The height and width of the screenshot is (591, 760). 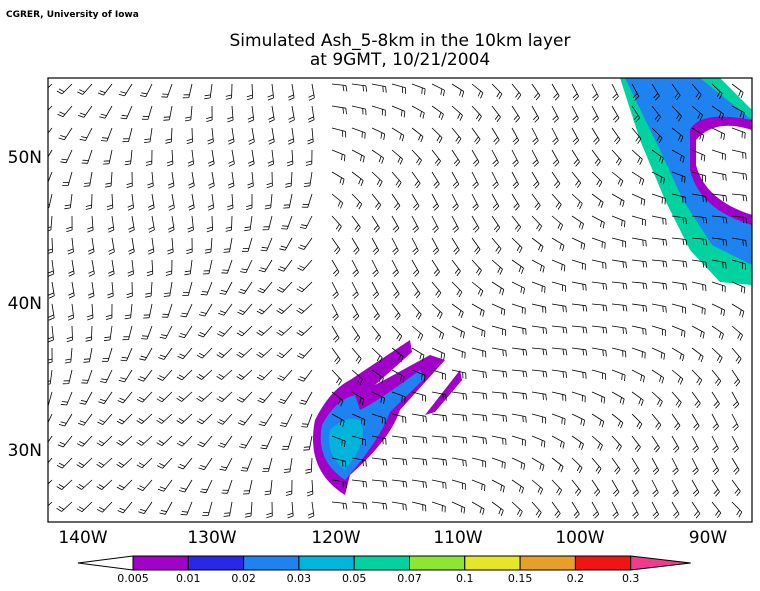 I want to click on latitude-label: 50N, so click(x=25, y=158).